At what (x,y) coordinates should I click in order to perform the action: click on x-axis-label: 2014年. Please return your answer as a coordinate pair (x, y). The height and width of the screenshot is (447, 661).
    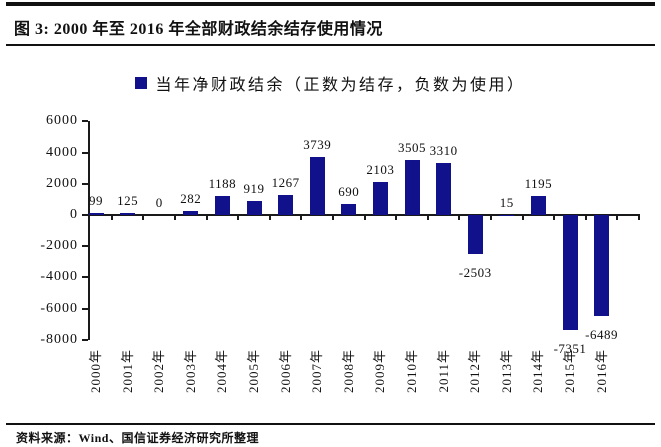
    Looking at the image, I should click on (538, 371).